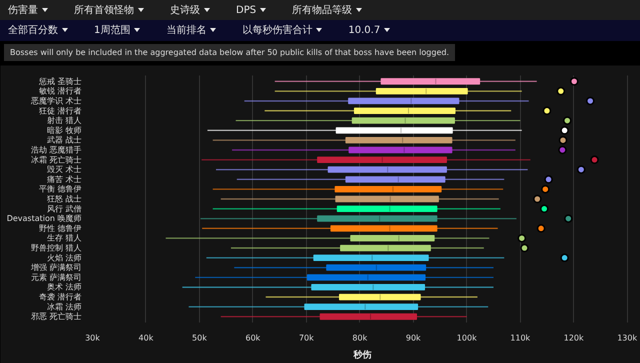 The image size is (640, 363). I want to click on text: 所有物品等级, so click(323, 10).